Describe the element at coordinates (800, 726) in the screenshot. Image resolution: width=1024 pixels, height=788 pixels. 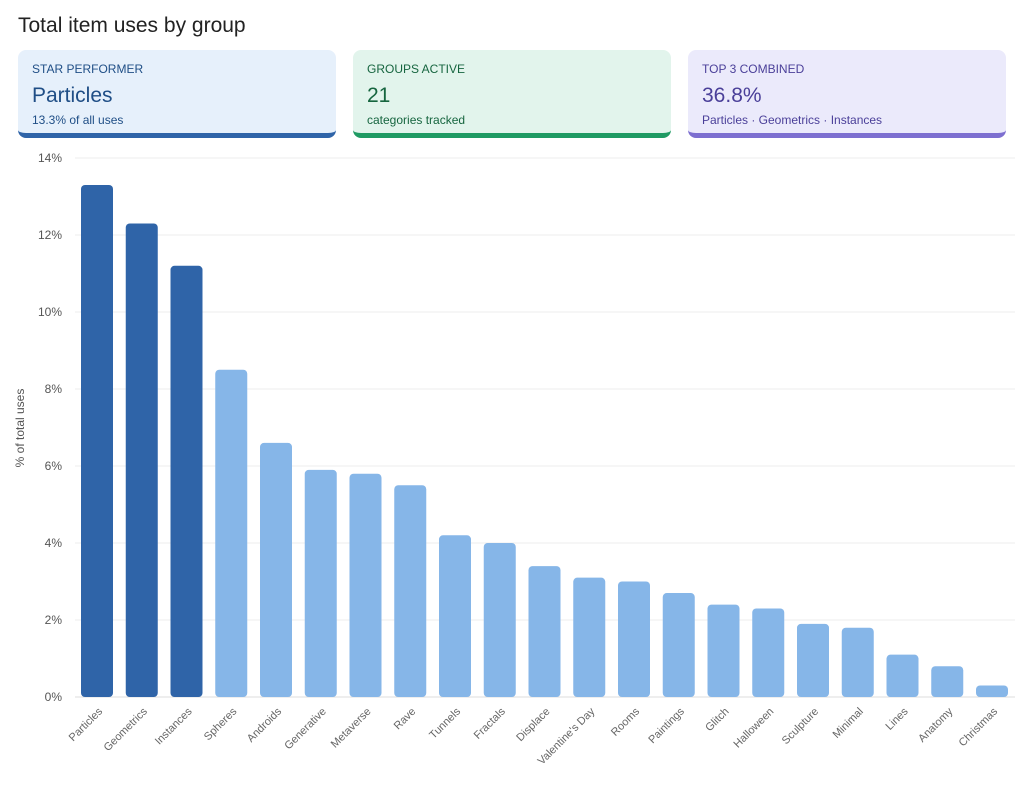
I see `x-tick-label: Sculpture` at that location.